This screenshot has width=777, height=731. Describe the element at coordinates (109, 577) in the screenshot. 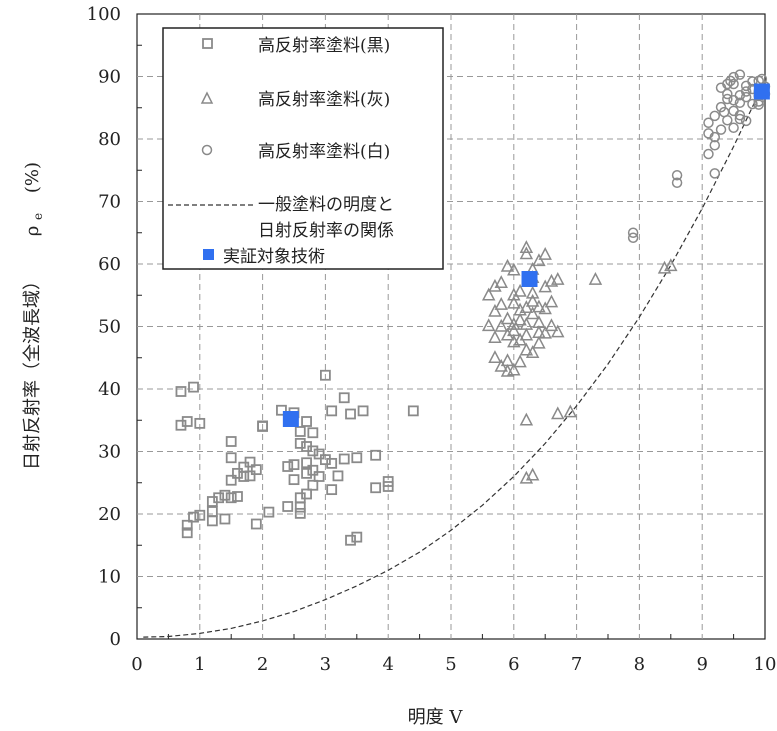

I see `y-tick-label: 10` at that location.